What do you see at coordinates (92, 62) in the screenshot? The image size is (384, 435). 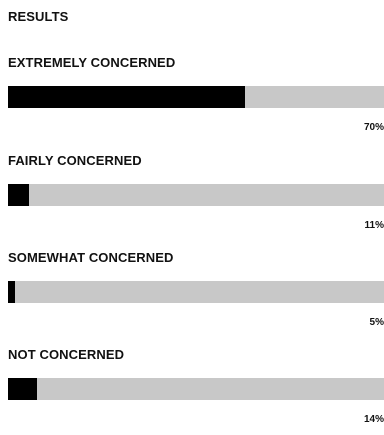 I see `option-label: EXTREMELY CONCERNED` at bounding box center [92, 62].